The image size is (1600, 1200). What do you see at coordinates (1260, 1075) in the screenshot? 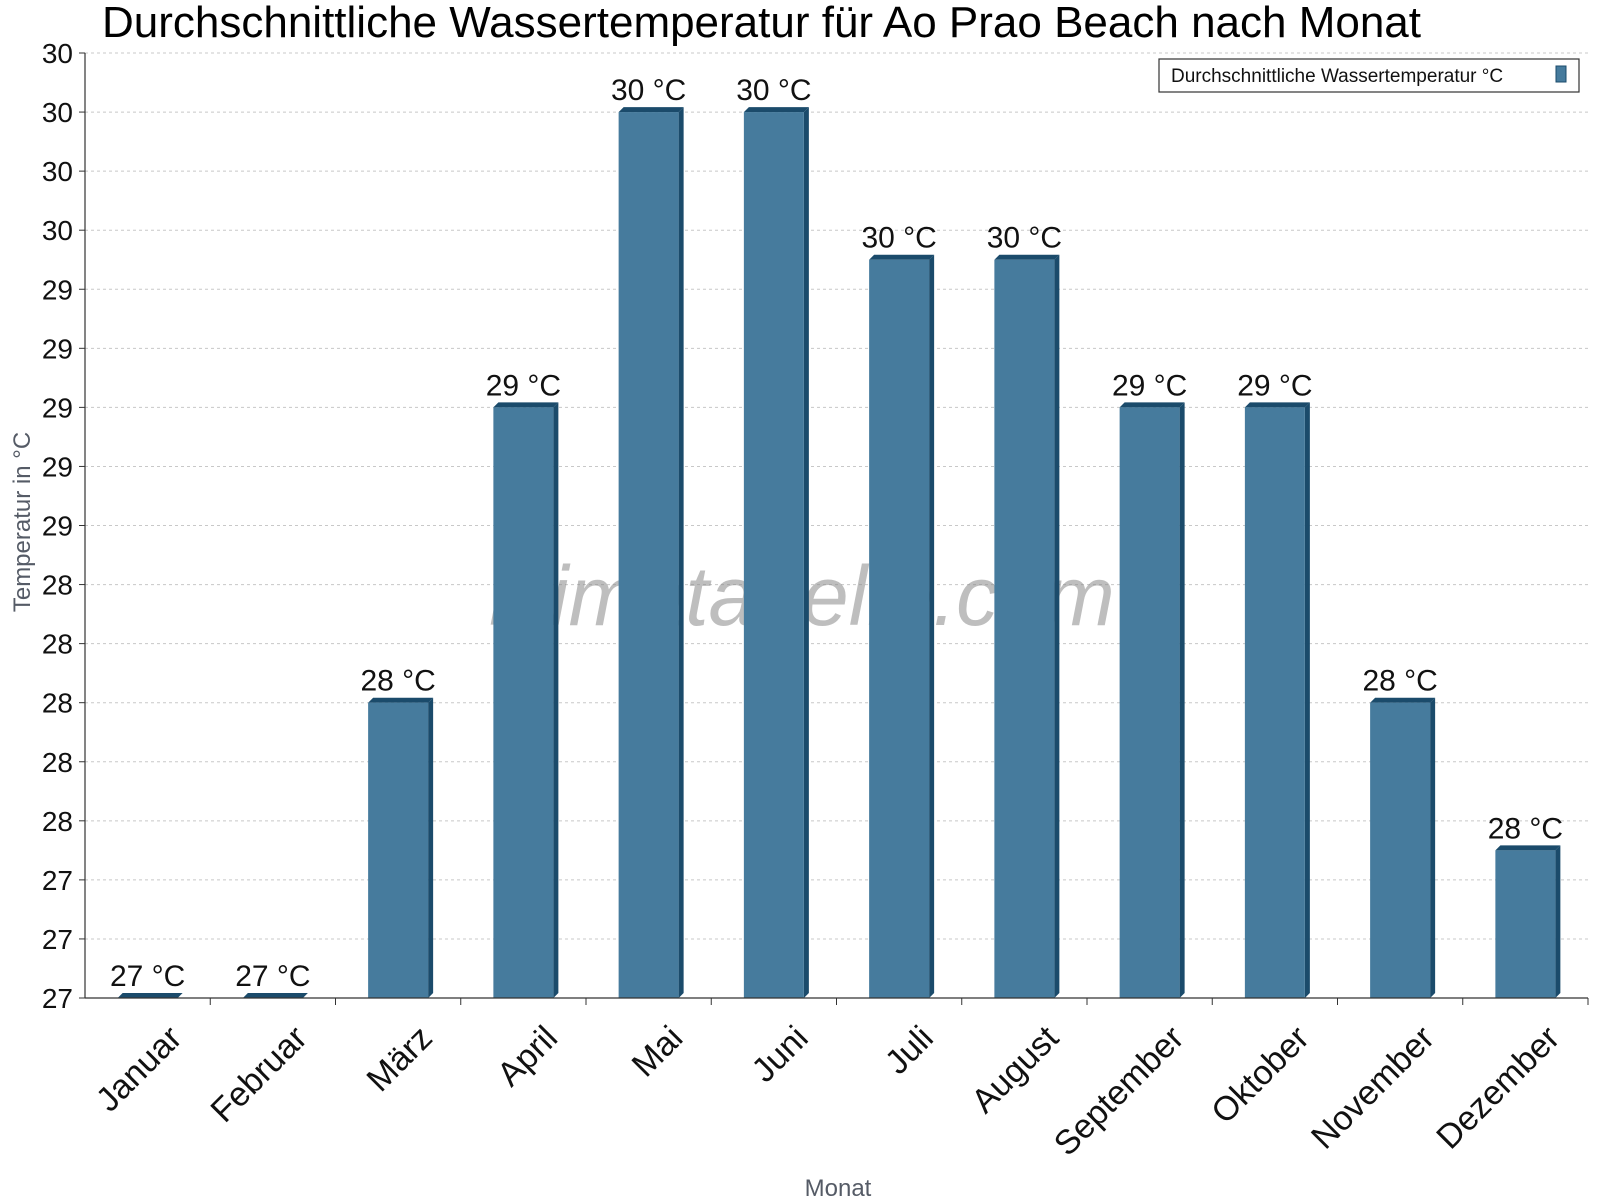
I see `x-tick-label: Oktober` at bounding box center [1260, 1075].